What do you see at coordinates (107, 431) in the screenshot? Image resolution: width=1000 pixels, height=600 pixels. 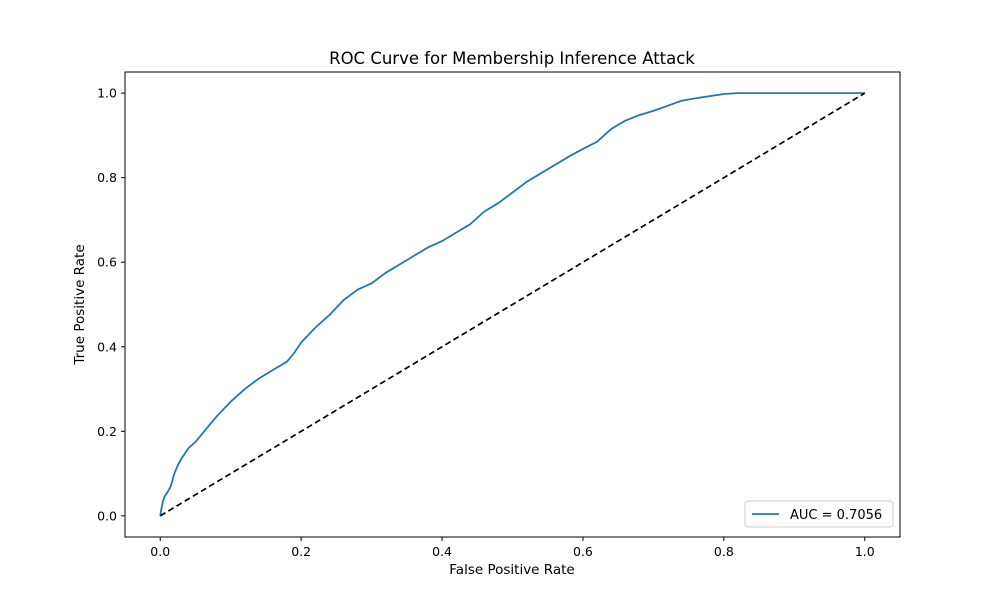 I see `y-tick-label: 0.2` at bounding box center [107, 431].